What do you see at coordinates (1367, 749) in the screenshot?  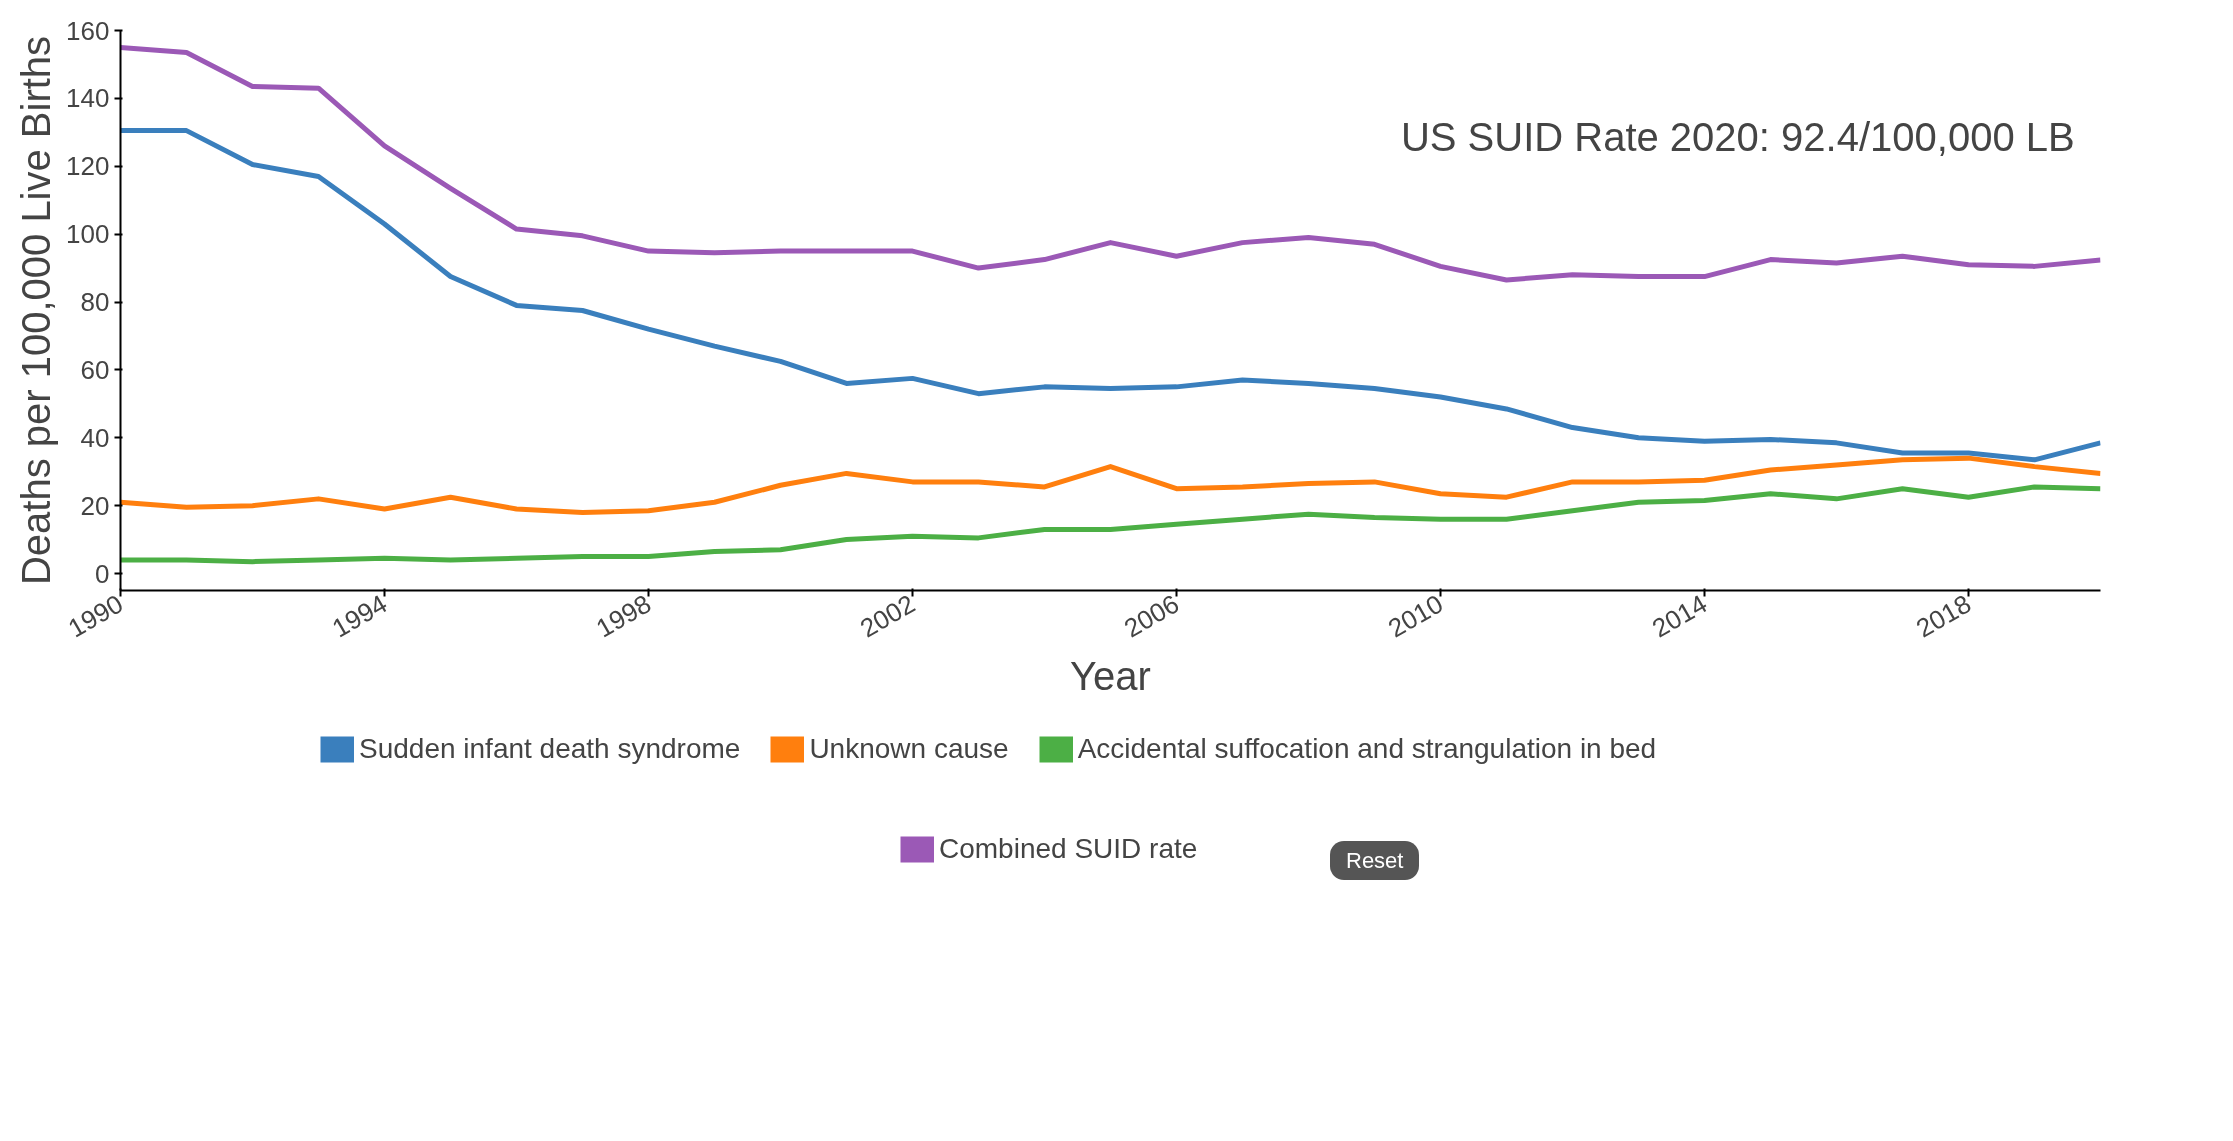 I see `legend-label: Accidental suffocation and strangulation in bed` at bounding box center [1367, 749].